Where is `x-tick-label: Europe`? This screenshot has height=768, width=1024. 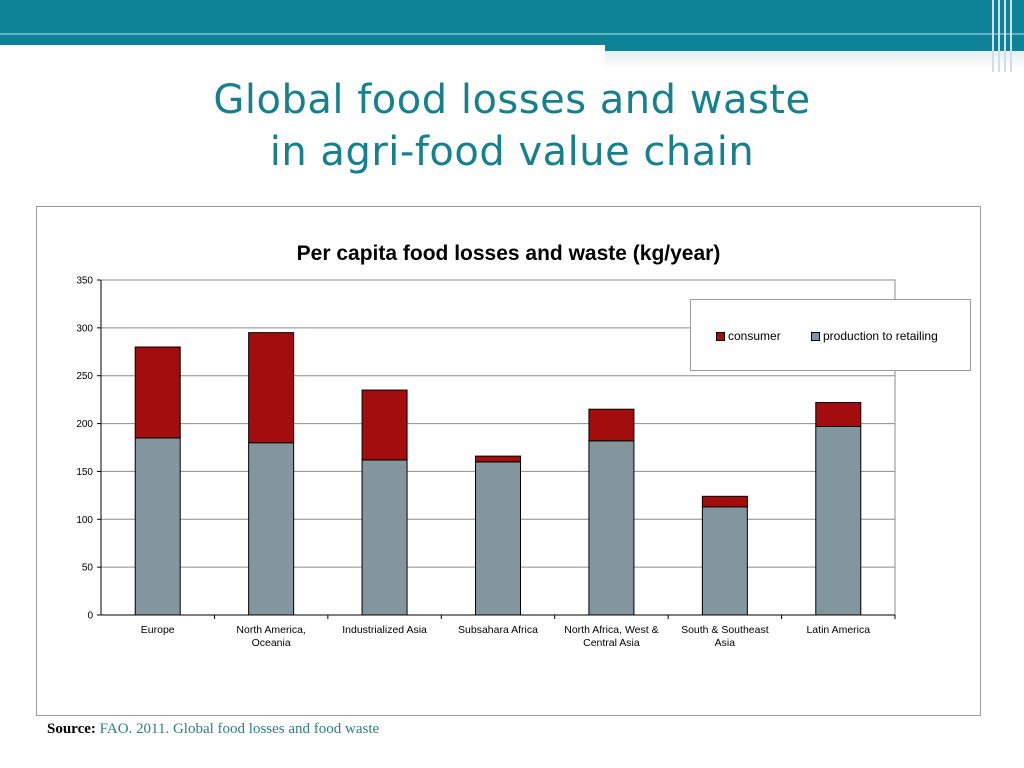 x-tick-label: Europe is located at coordinates (158, 630).